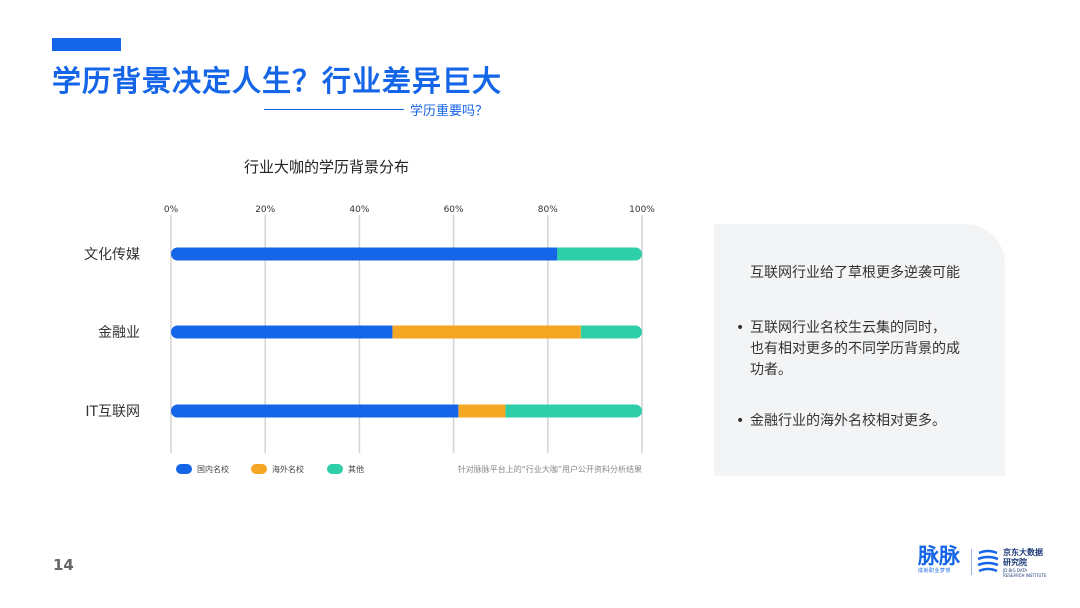 The width and height of the screenshot is (1080, 608). Describe the element at coordinates (359, 210) in the screenshot. I see `x-tick-label: 40%` at that location.